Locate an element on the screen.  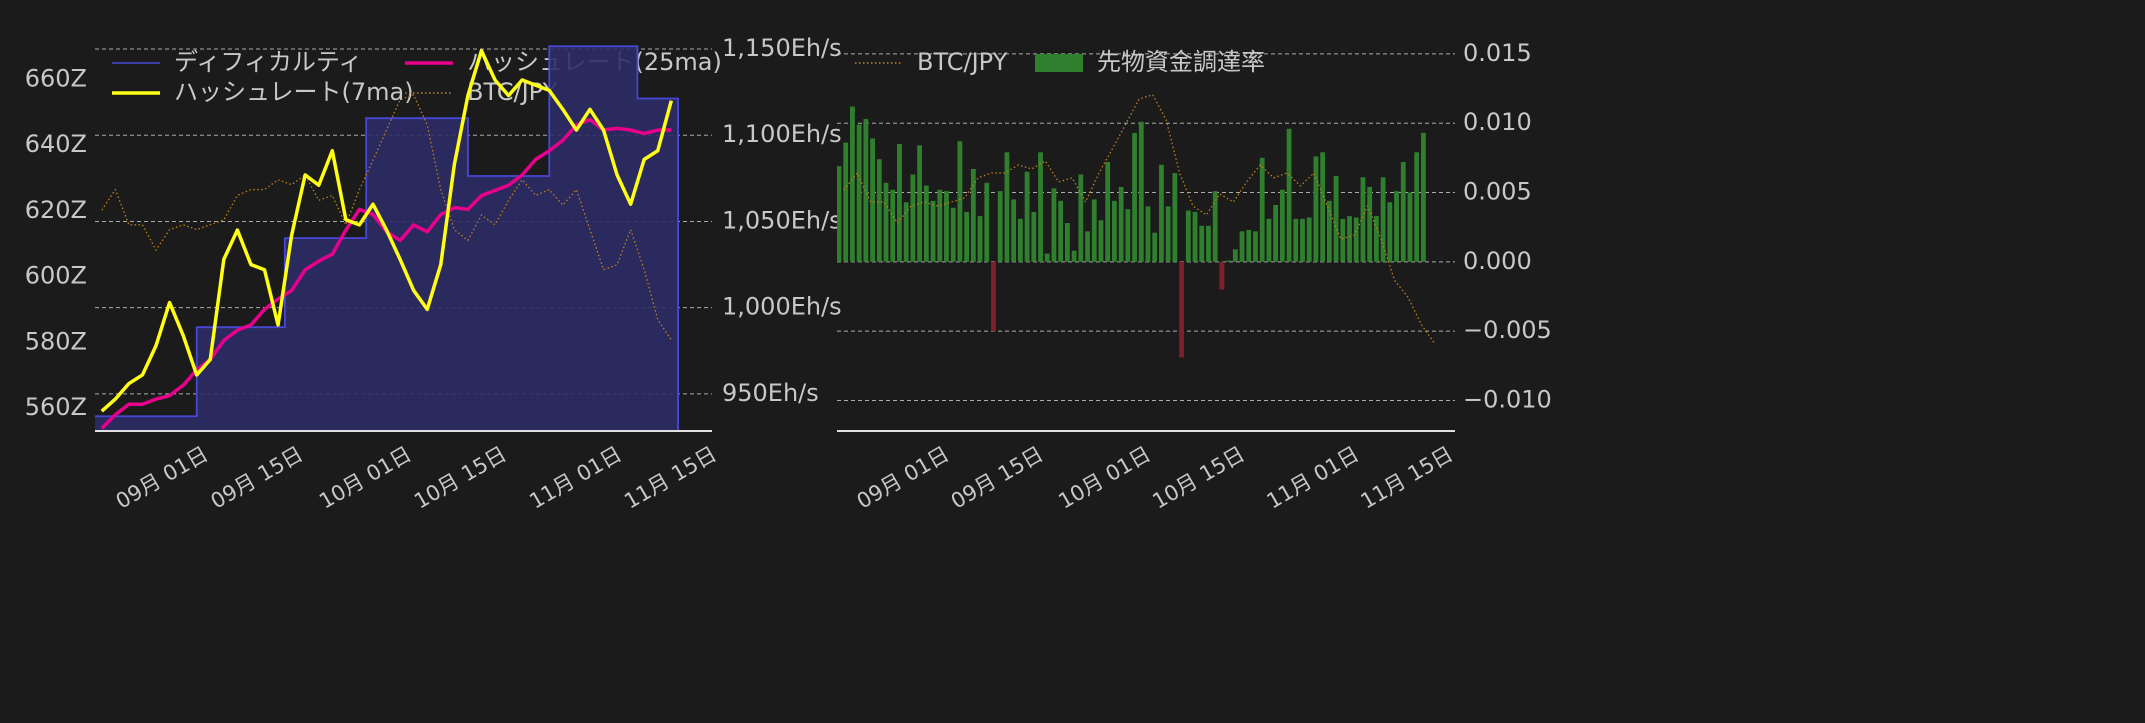
difficulty-area is located at coordinates (387, 238).